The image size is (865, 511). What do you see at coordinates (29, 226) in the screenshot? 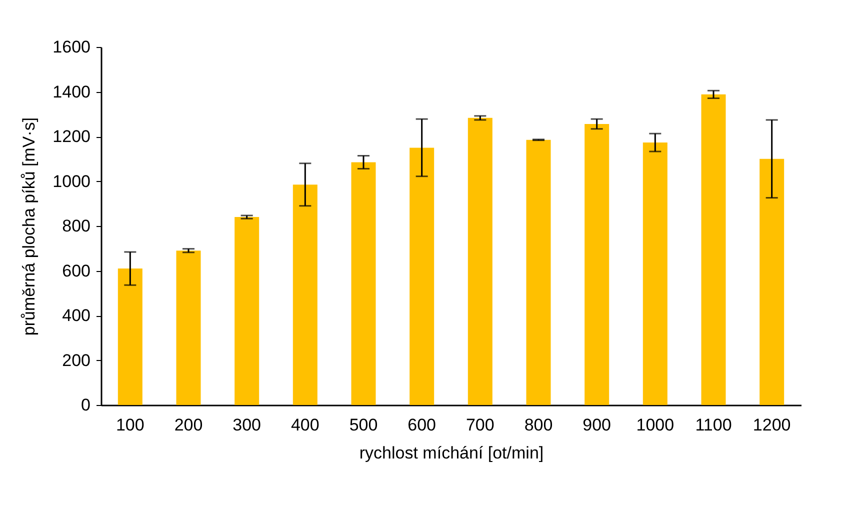
I see `y-axis-title: průměrná plocha píků [mV·s]` at bounding box center [29, 226].